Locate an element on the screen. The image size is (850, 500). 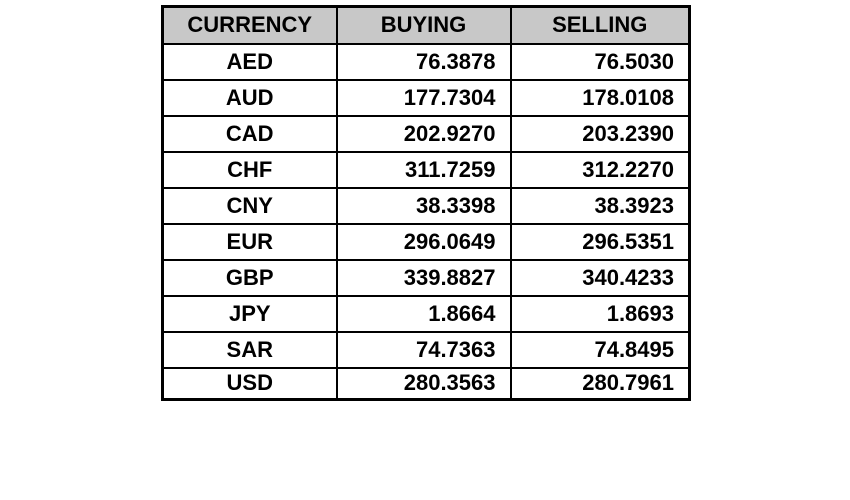
currency-cell: CNY is located at coordinates (249, 205).